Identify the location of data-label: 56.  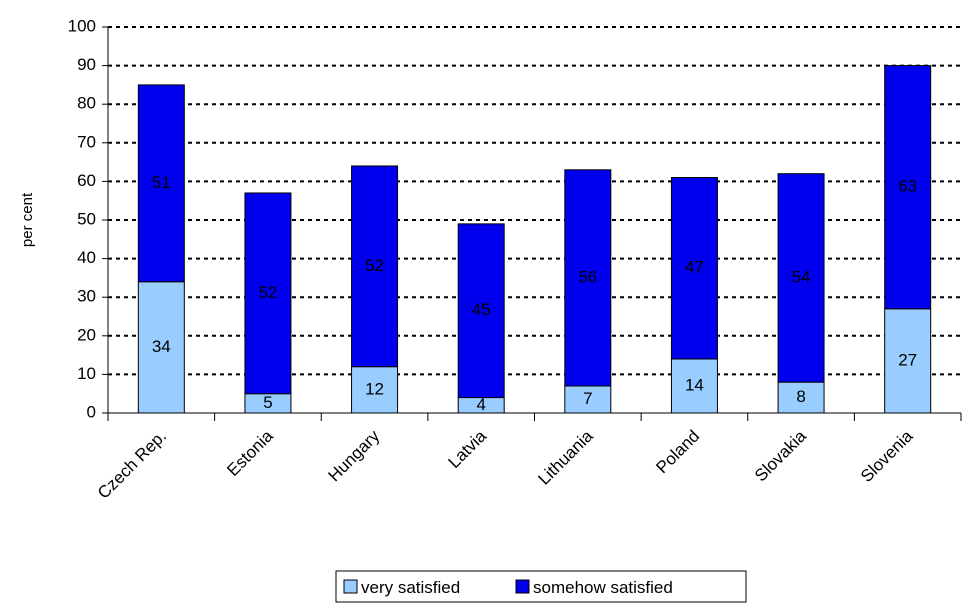
(587, 276).